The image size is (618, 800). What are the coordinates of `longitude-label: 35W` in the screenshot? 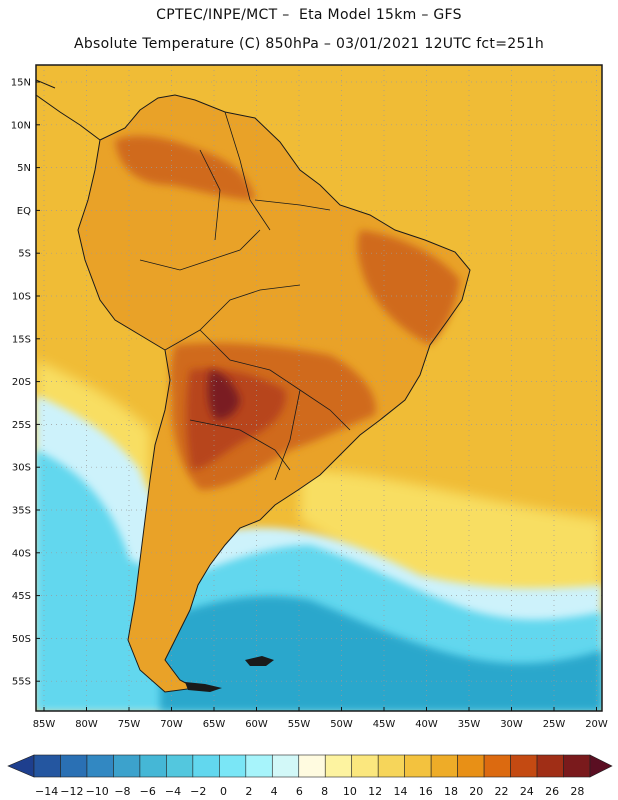 It's located at (469, 724).